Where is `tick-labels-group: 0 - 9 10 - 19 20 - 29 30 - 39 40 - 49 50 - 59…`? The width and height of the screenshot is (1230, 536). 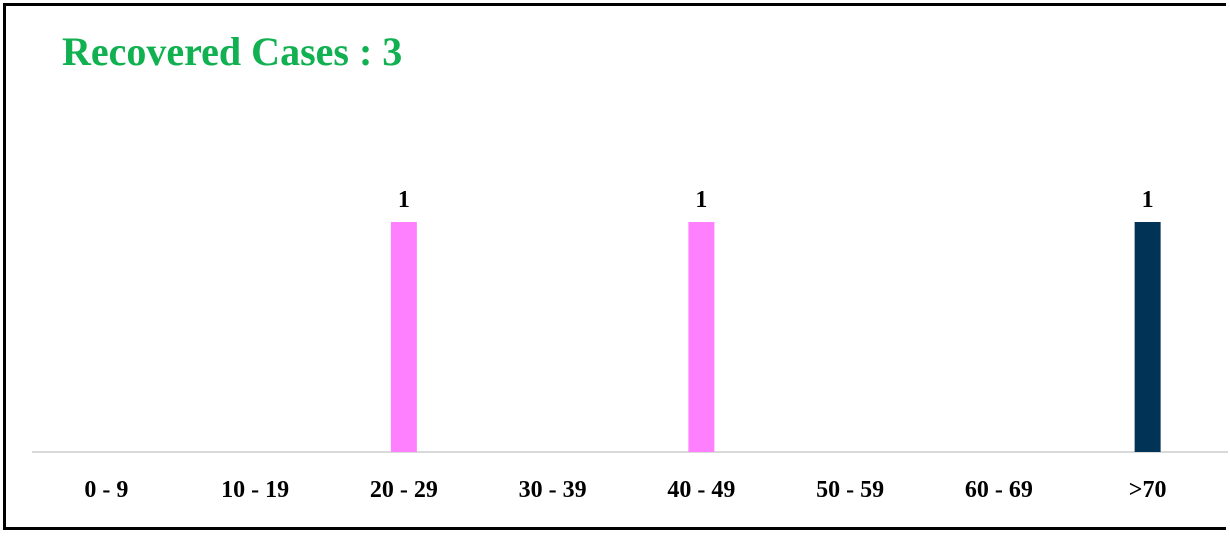 tick-labels-group: 0 - 9 10 - 19 20 - 29 30 - 39 40 - 49 50 - 59… is located at coordinates (625, 490).